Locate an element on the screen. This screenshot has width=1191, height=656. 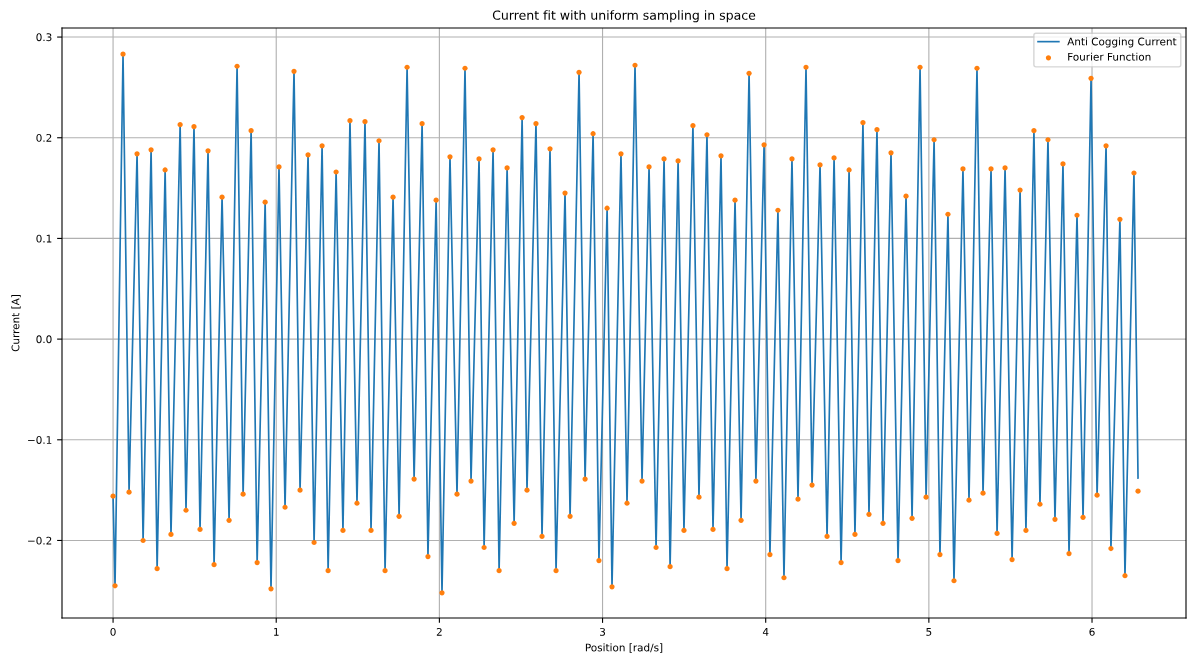
y-tick-label: −0.1 is located at coordinates (40, 440).